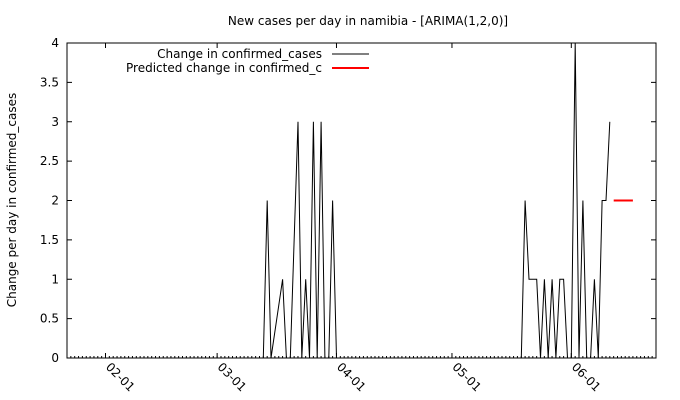 This screenshot has height=400, width=680. Describe the element at coordinates (55, 43) in the screenshot. I see `y-tick-label: 4` at that location.